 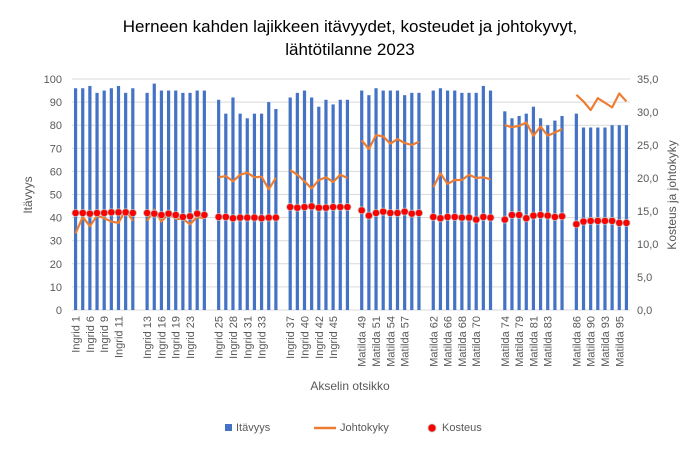 What do you see at coordinates (477, 341) in the screenshot?
I see `x-tick-label: Matilda 70` at bounding box center [477, 341].